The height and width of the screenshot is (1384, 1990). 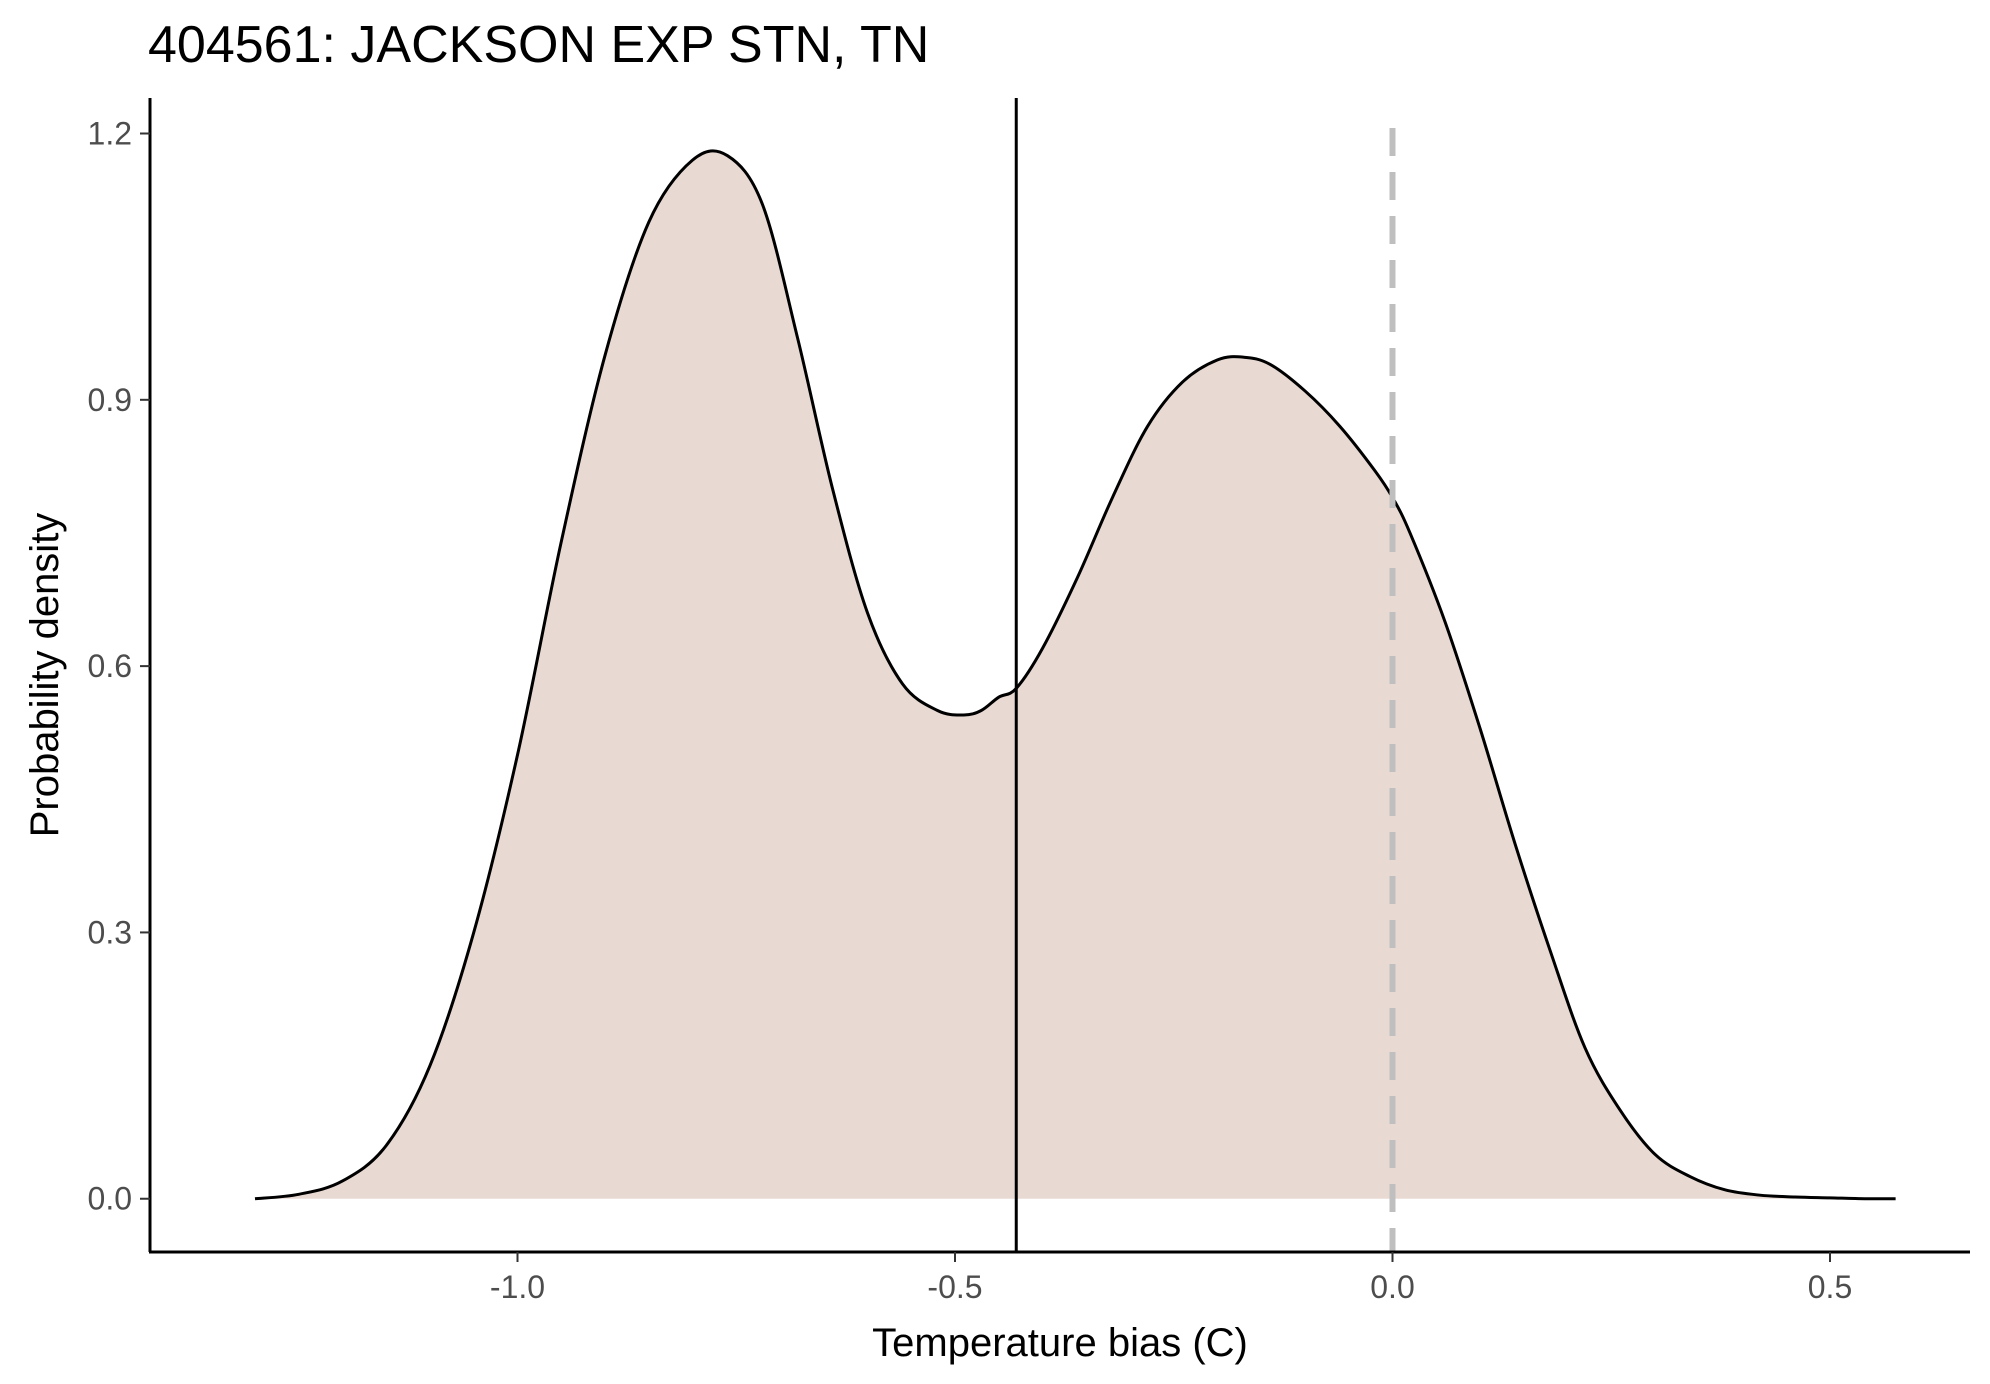 I want to click on y-axis-ticks: 0.0 0.3 0.6 0.9 1.2, so click(x=119, y=666).